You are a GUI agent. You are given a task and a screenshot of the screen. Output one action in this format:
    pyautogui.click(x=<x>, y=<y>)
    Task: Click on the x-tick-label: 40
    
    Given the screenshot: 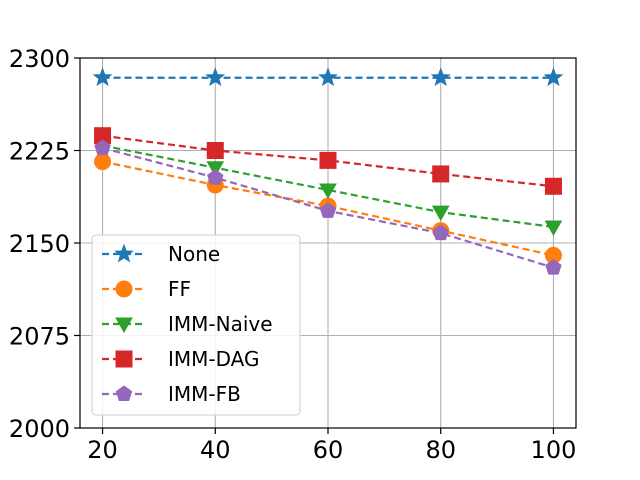 What is the action you would take?
    pyautogui.click(x=215, y=450)
    